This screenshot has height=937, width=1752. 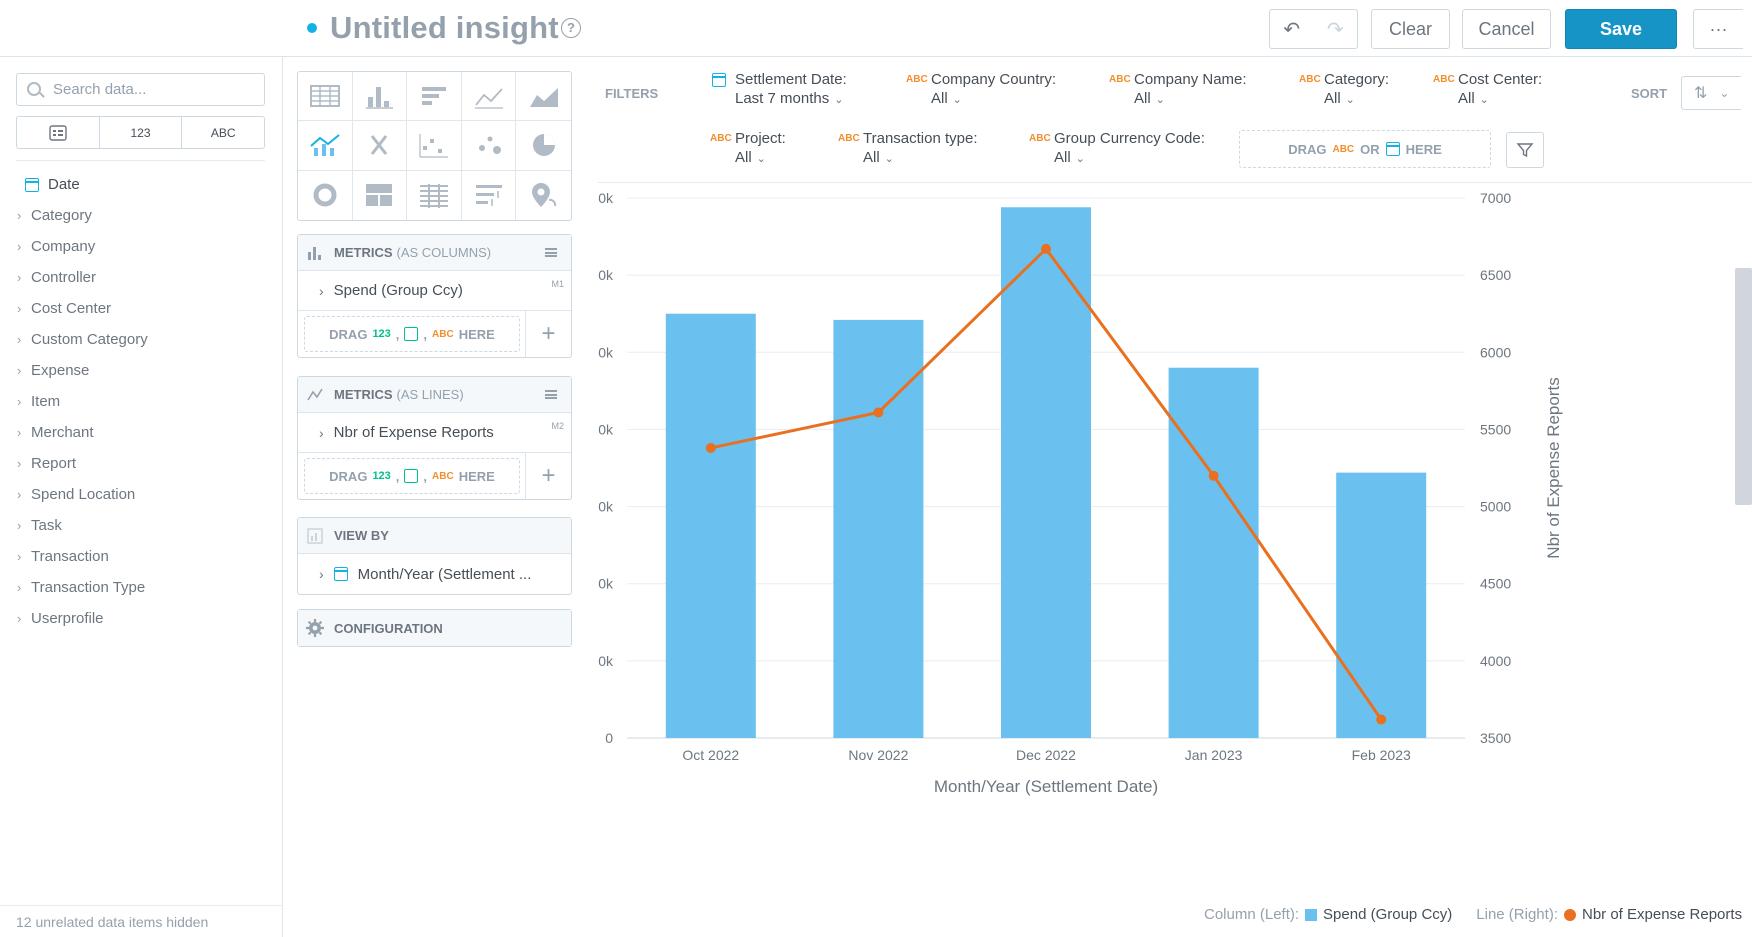 What do you see at coordinates (380, 195) in the screenshot?
I see `viz-treemap-button` at bounding box center [380, 195].